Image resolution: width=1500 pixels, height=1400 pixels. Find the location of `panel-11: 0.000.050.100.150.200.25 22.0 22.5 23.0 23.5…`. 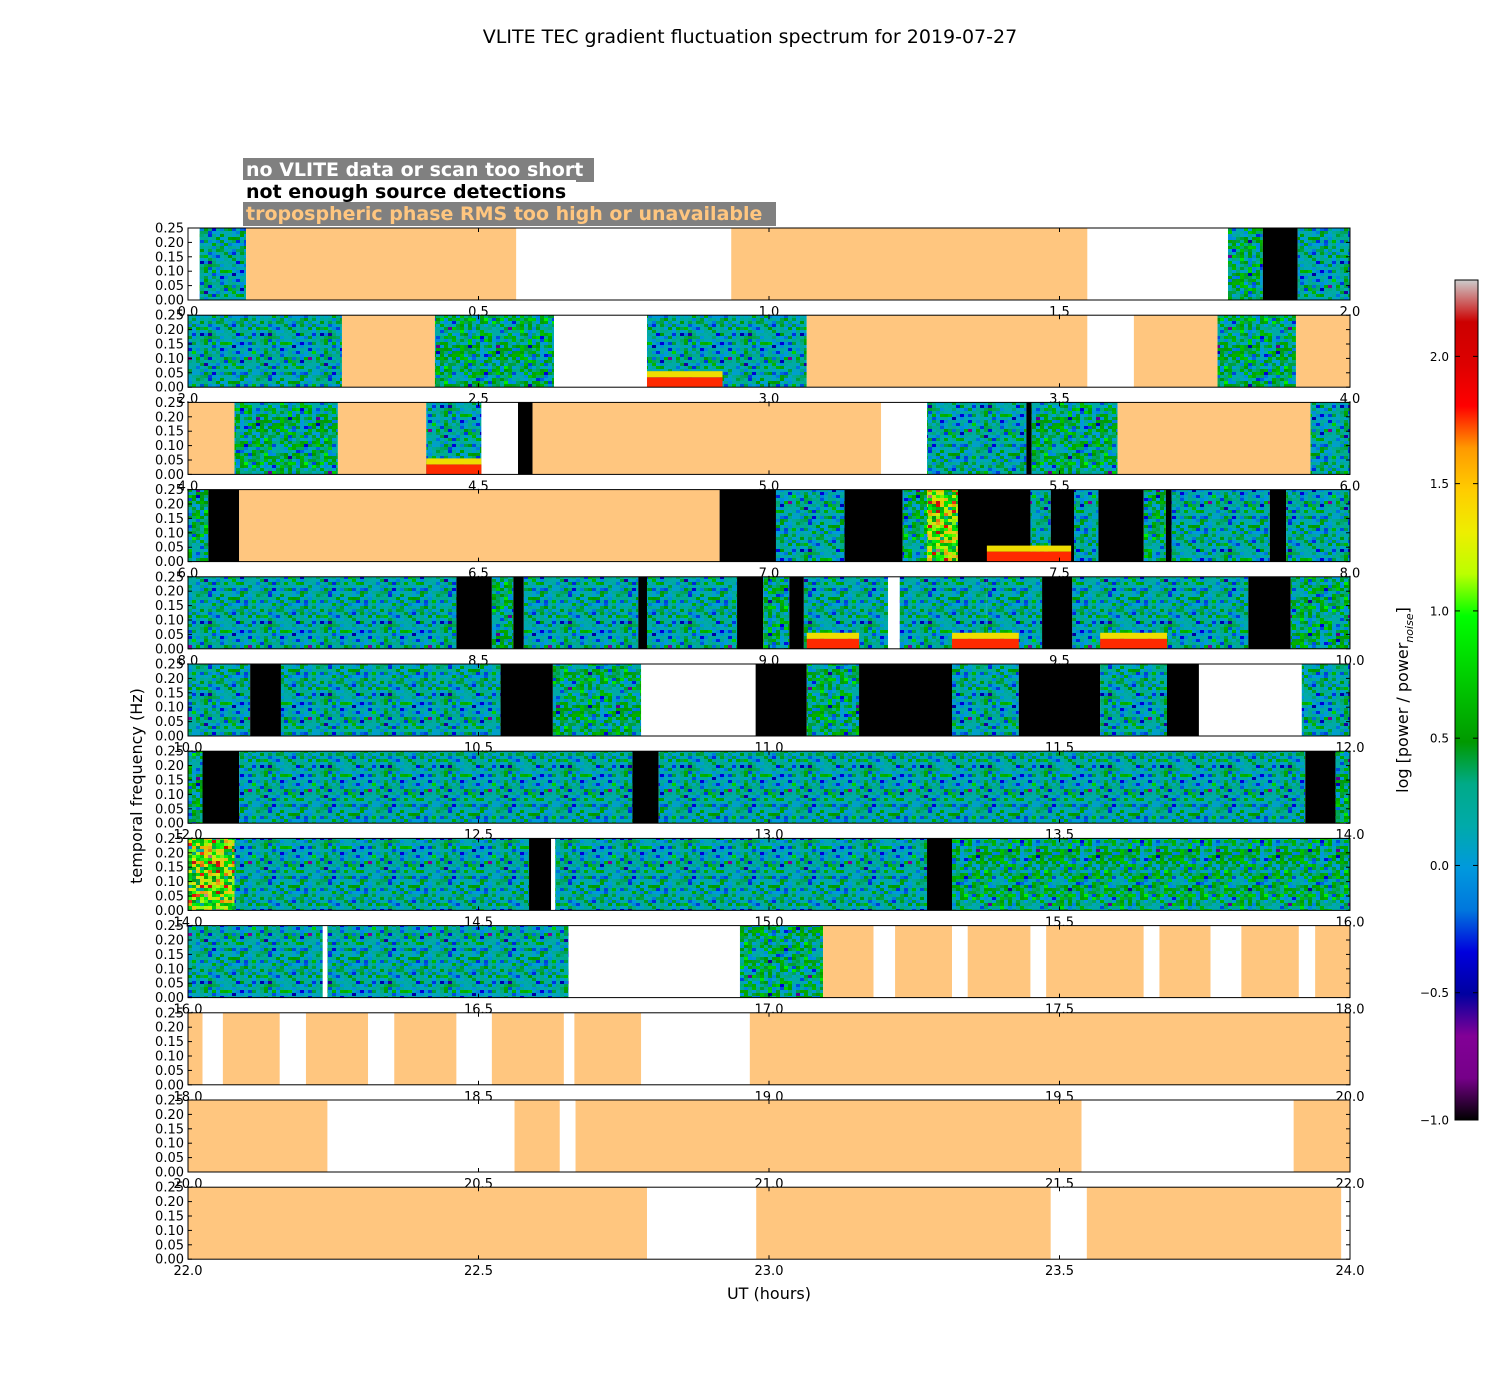

panel-11: 0.000.050.100.150.200.25 22.0 22.5 23.0 23.5… is located at coordinates (759, 1230).